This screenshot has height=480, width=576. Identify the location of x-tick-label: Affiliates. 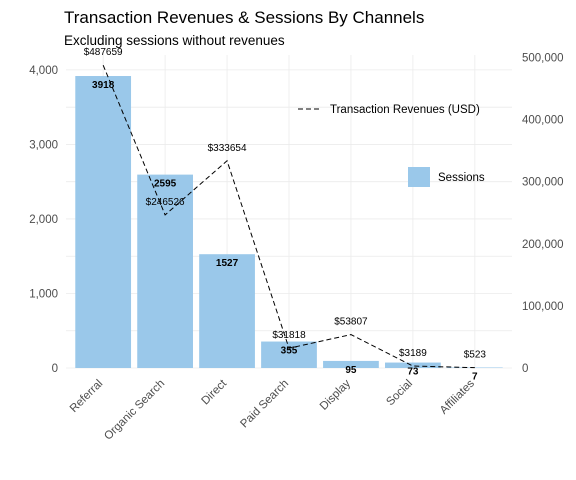
(457, 396).